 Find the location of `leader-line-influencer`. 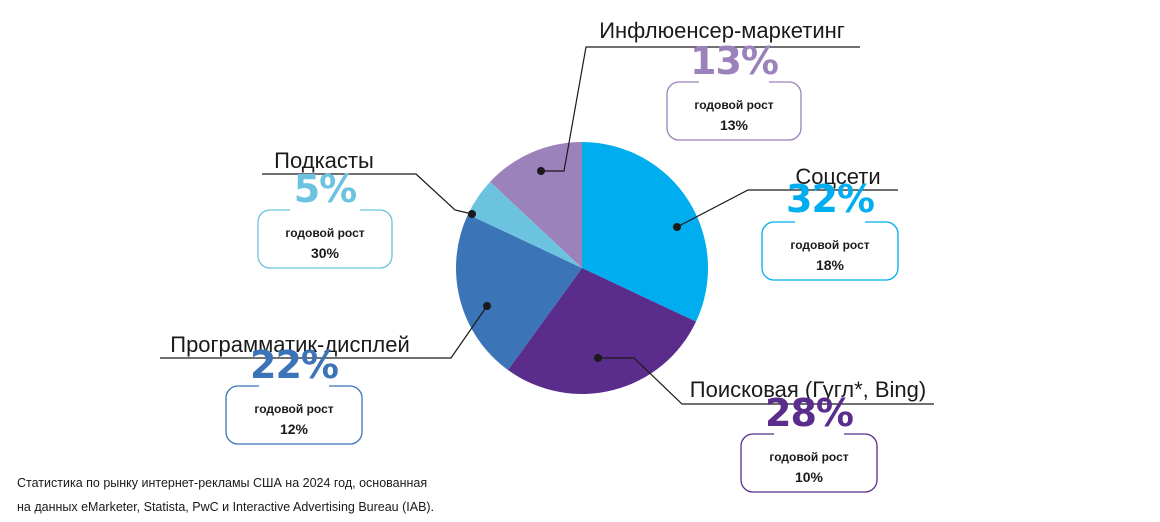

leader-line-influencer is located at coordinates (700, 109).